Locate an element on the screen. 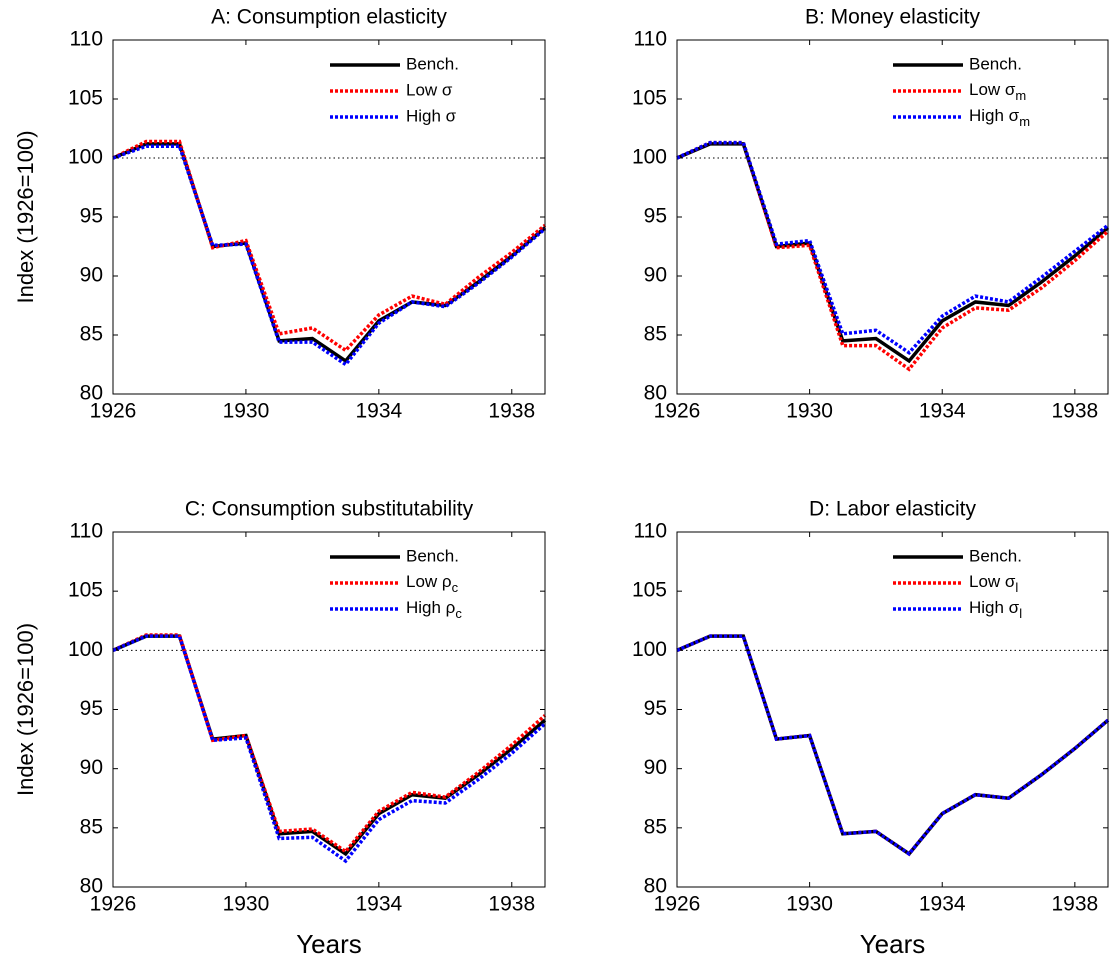 The image size is (1112, 968). legend-label: Low ρc is located at coordinates (432, 583).